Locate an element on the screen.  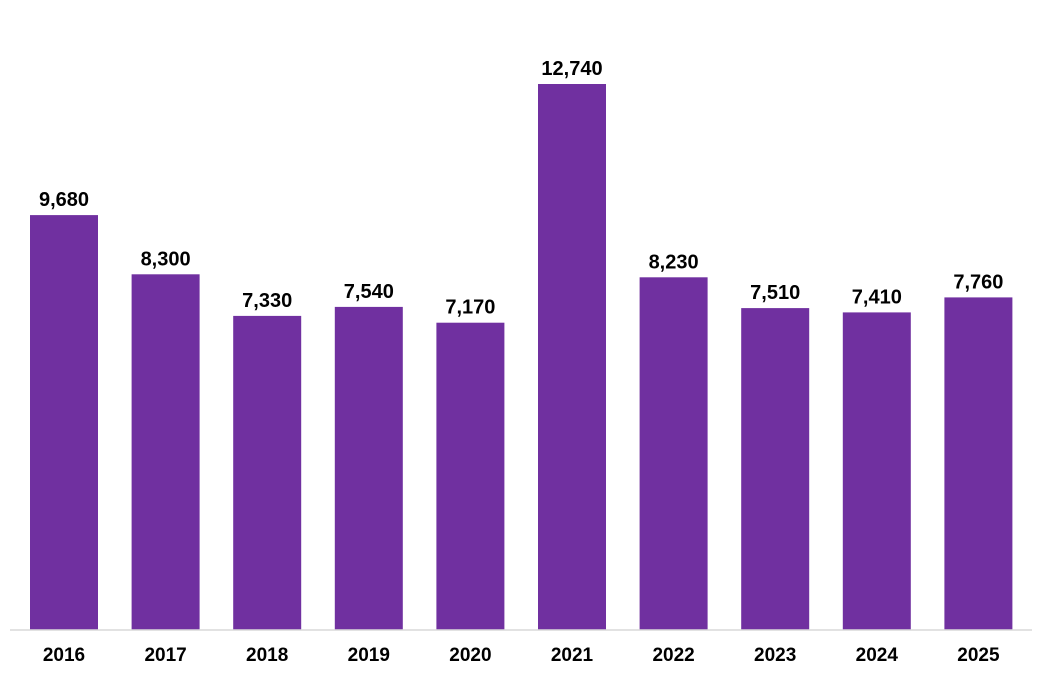
x-tick-label-2016: 2016 is located at coordinates (64, 655).